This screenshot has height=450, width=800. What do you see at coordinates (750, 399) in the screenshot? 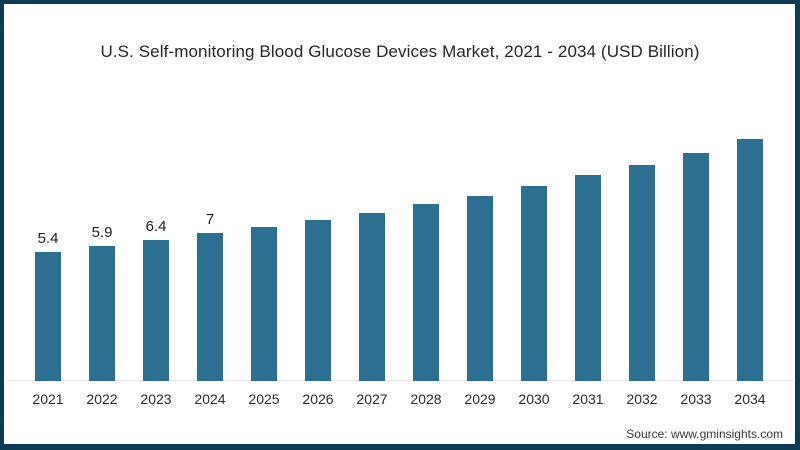
I see `x-tick-label-2034: 2034` at bounding box center [750, 399].